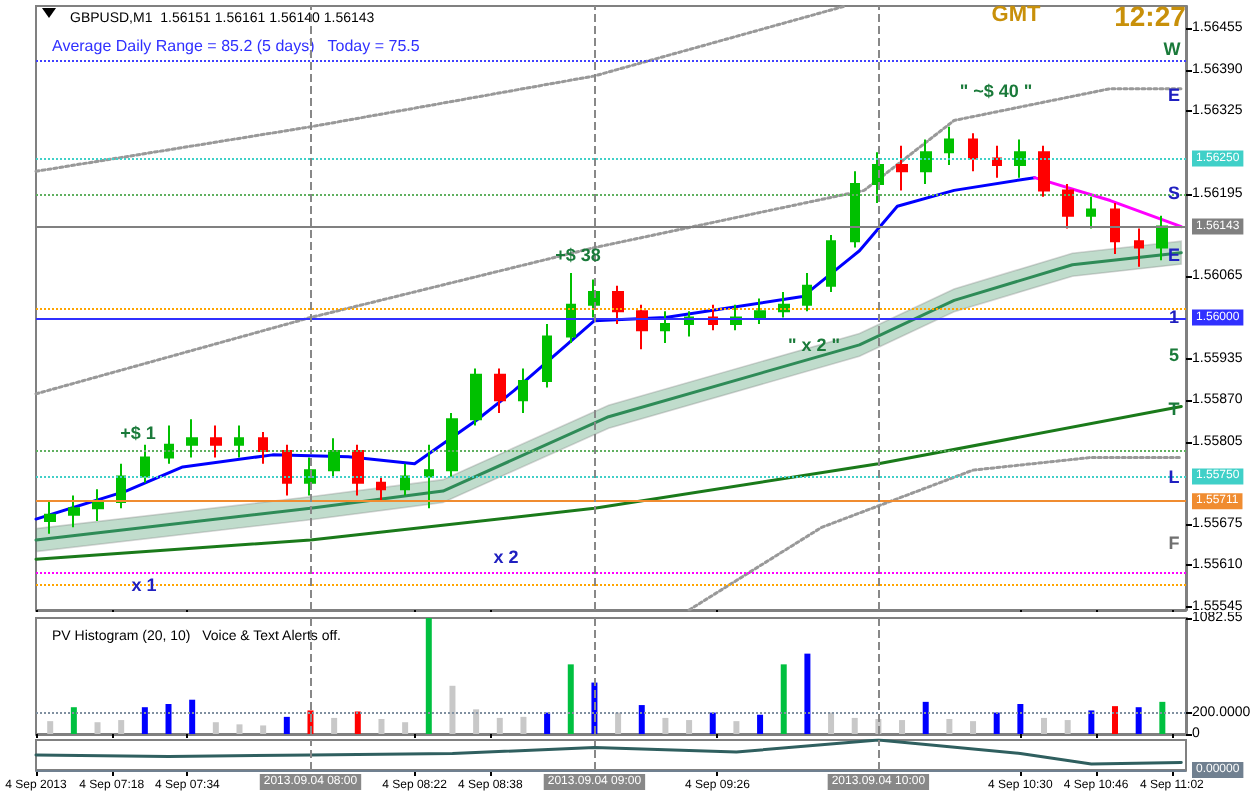 The width and height of the screenshot is (1250, 796). What do you see at coordinates (1174, 355) in the screenshot?
I see `annotation: 5` at bounding box center [1174, 355].